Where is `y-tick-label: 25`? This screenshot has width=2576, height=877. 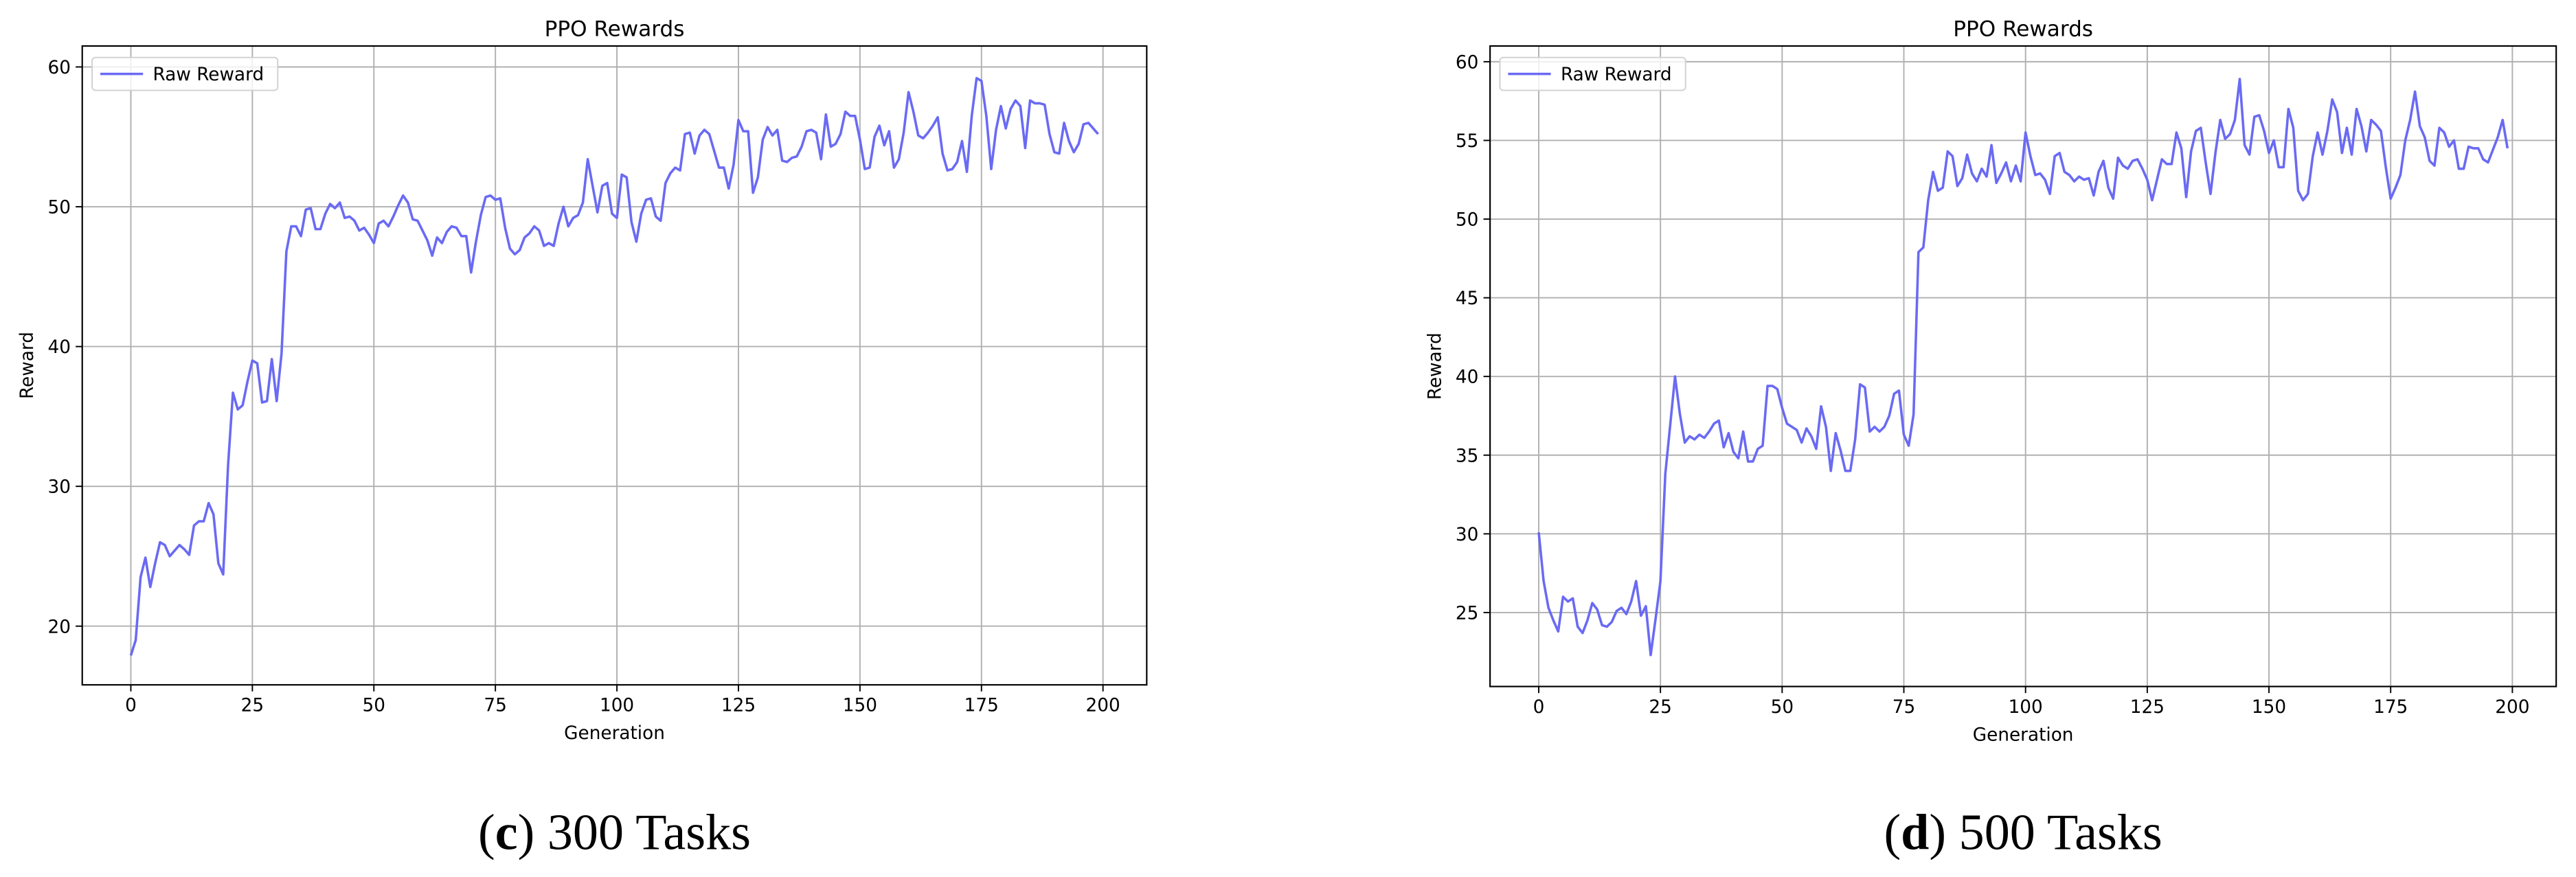 y-tick-label: 25 is located at coordinates (1467, 613).